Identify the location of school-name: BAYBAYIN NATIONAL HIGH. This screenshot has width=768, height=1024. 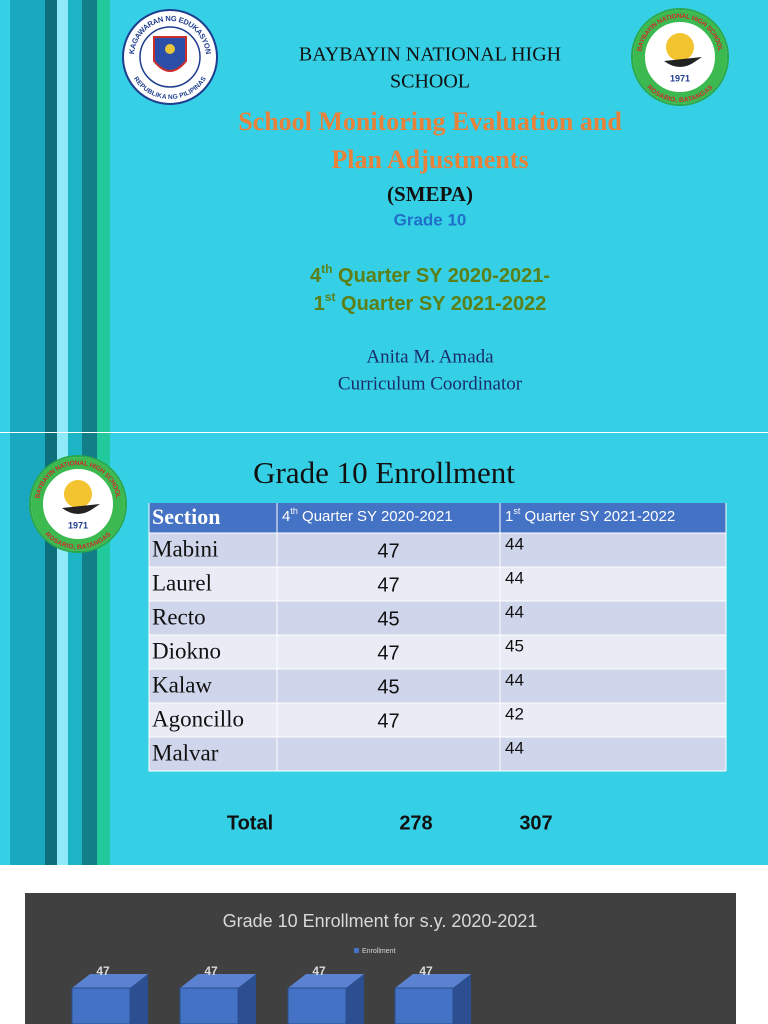
(430, 55).